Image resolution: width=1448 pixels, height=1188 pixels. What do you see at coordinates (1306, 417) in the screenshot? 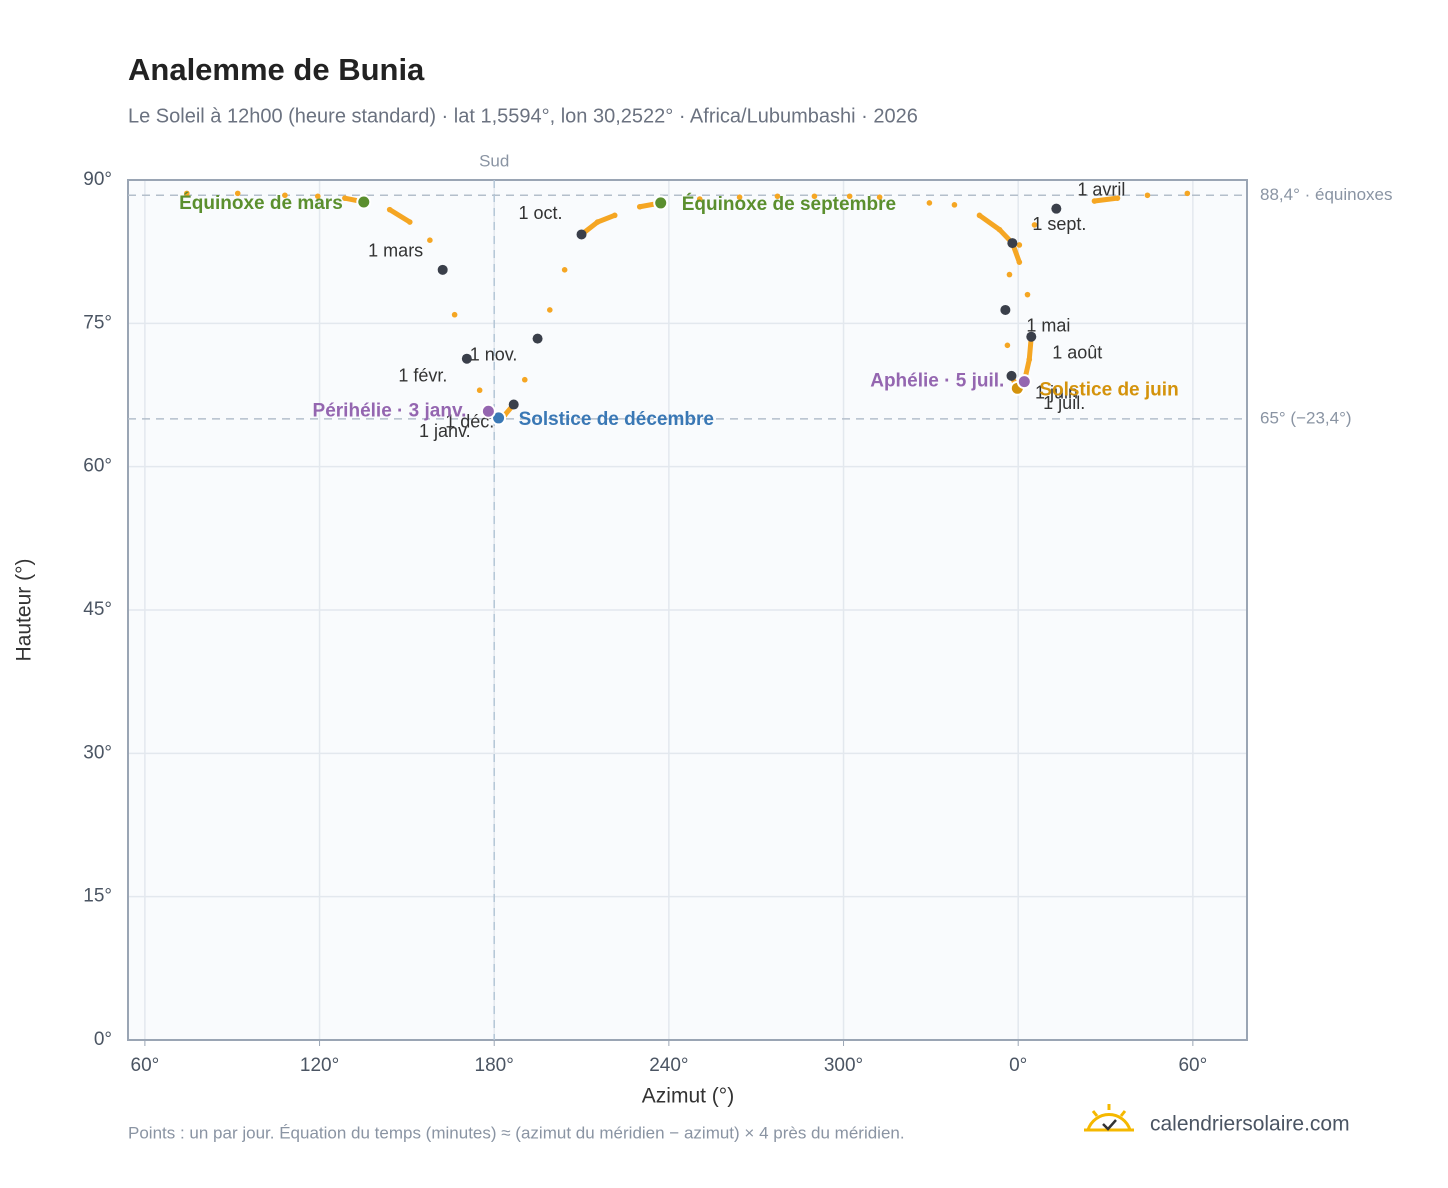
I see `reference-label: 65° (−23,4°)` at bounding box center [1306, 417].